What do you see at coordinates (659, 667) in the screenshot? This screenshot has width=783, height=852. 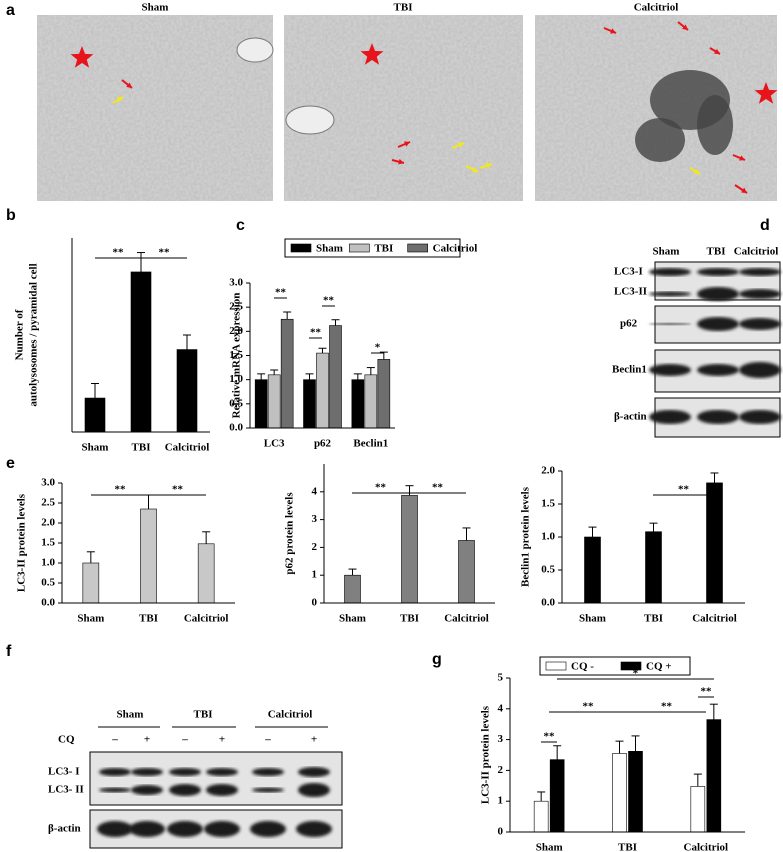 I see `legend-label: CQ +` at bounding box center [659, 667].